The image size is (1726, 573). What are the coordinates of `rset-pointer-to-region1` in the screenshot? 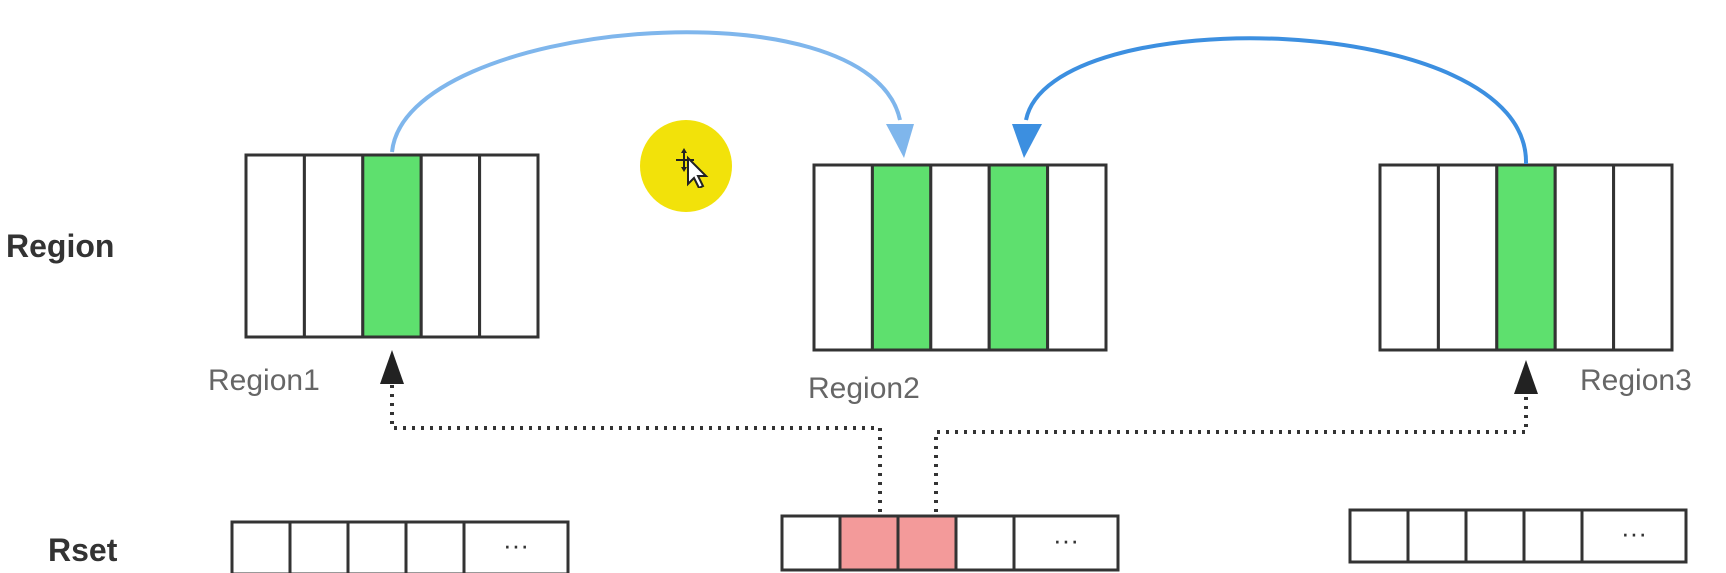 It's located at (636, 442).